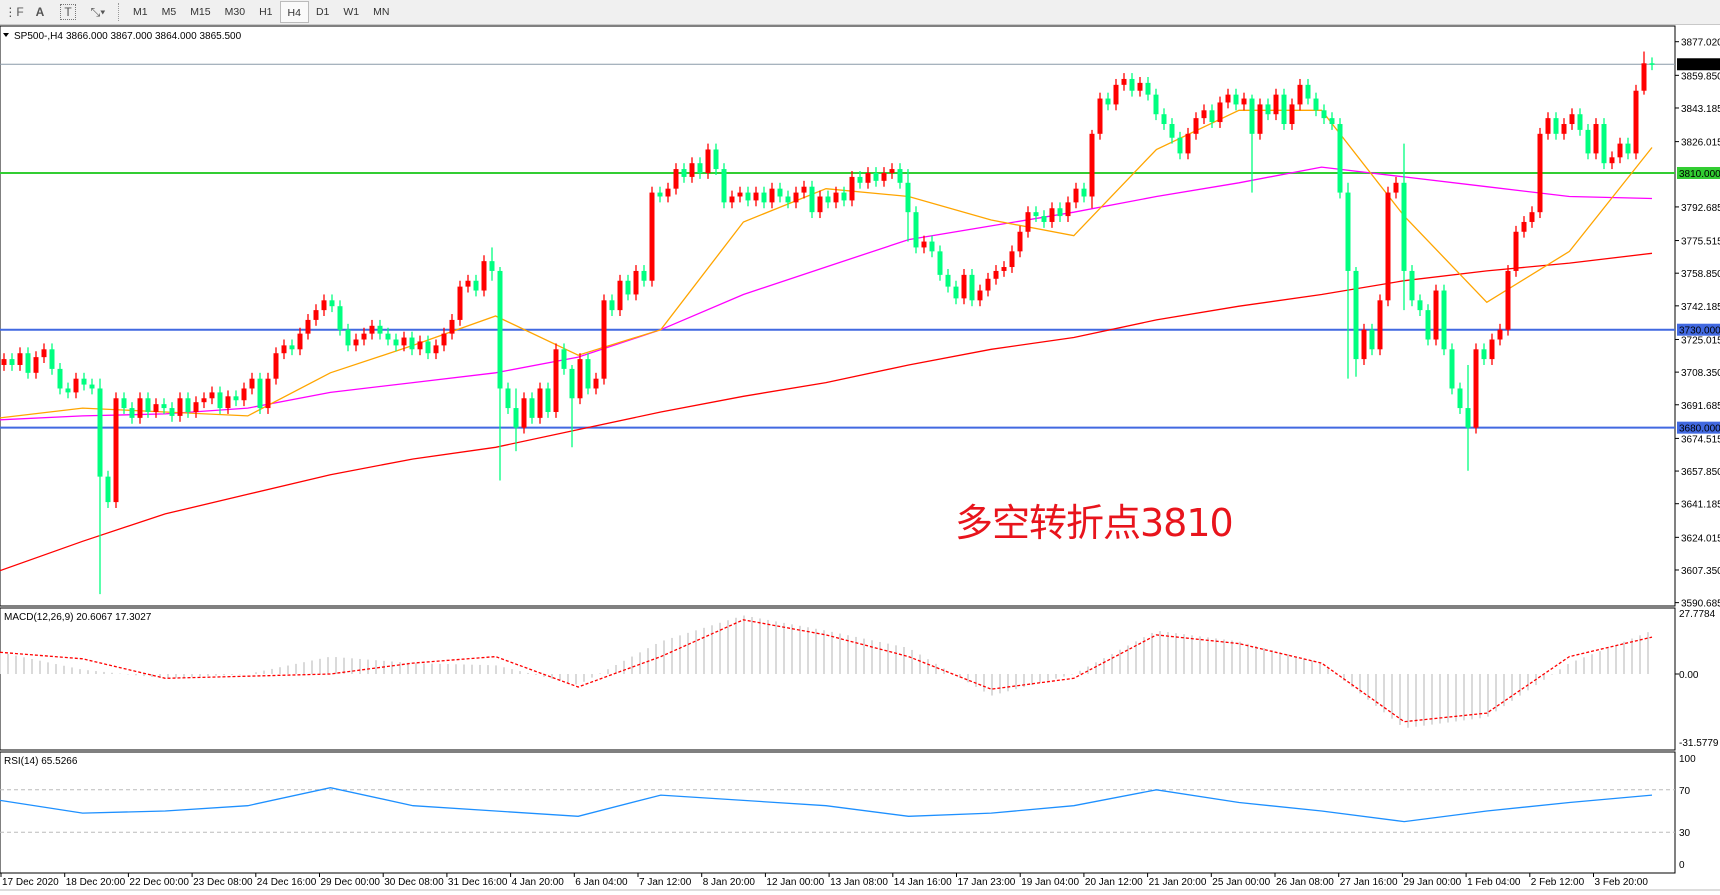 This screenshot has width=1720, height=895. I want to click on grid-font-icon: ⋮F, so click(14, 12).